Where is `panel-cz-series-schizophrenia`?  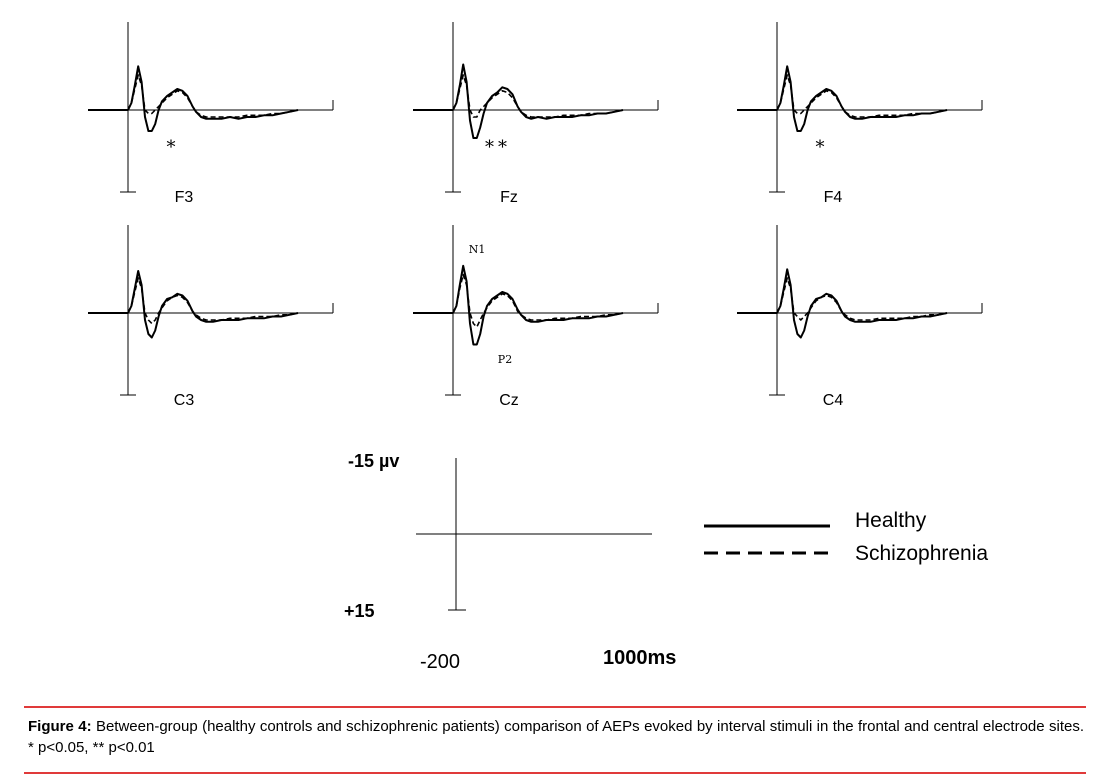 panel-cz-series-schizophrenia is located at coordinates (518, 300).